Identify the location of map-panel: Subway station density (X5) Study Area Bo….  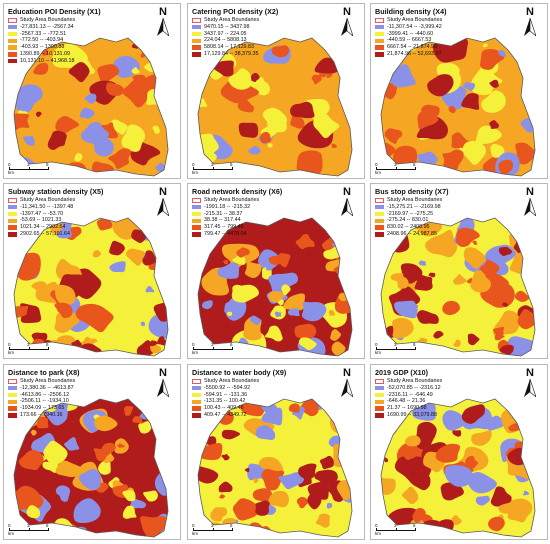
(92, 271).